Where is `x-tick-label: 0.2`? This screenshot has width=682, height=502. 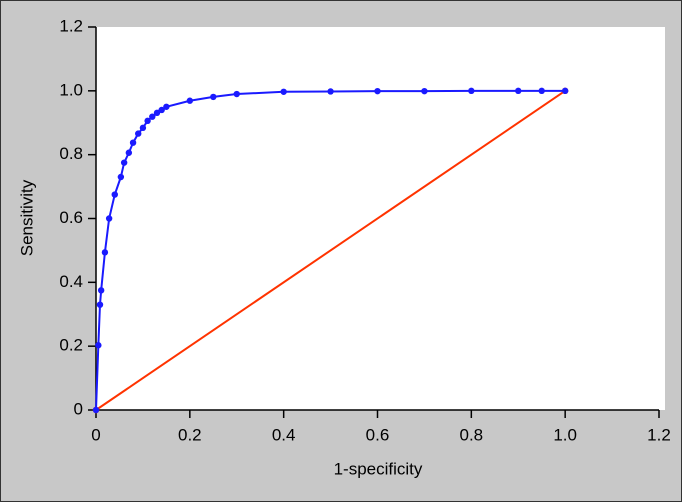 x-tick-label: 0.2 is located at coordinates (190, 434).